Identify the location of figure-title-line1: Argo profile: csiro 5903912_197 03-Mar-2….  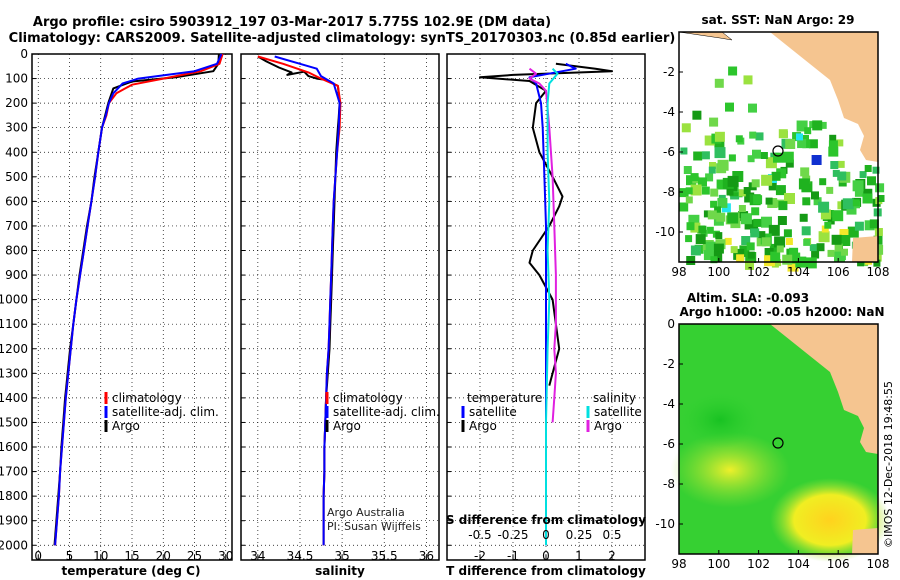
(292, 22).